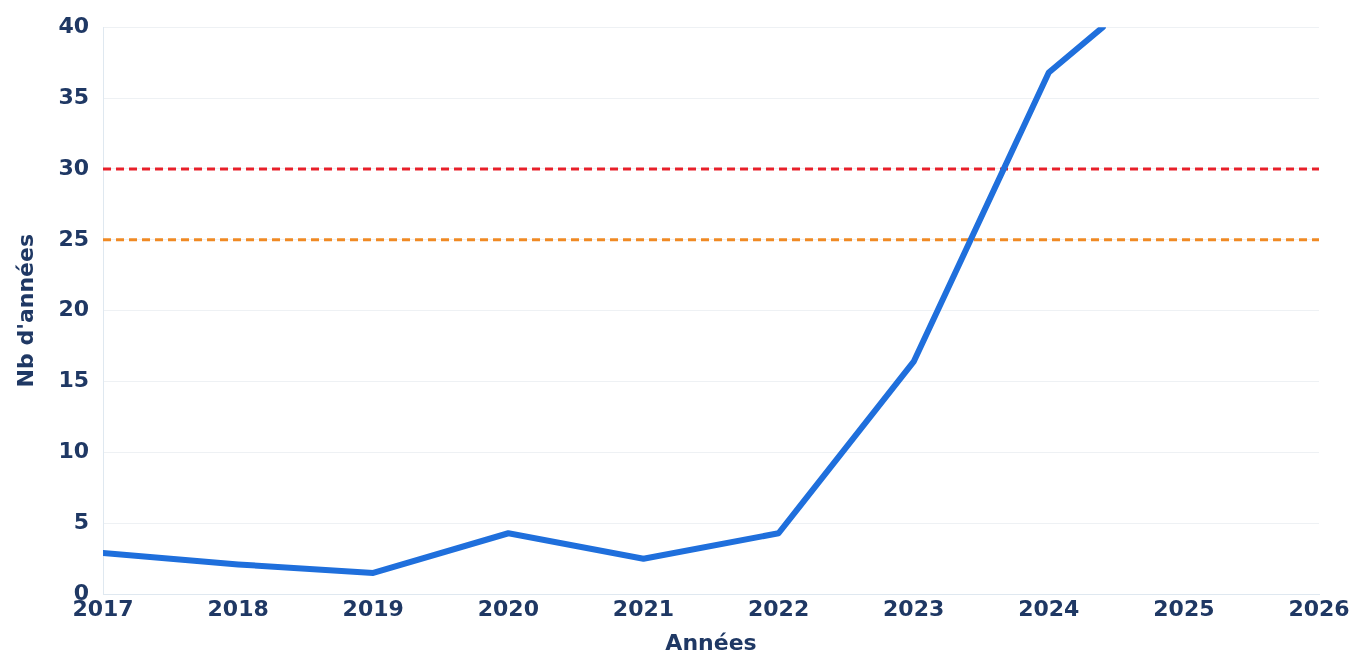 The image size is (1359, 667). Describe the element at coordinates (74, 451) in the screenshot. I see `y-tick-label: 10` at that location.